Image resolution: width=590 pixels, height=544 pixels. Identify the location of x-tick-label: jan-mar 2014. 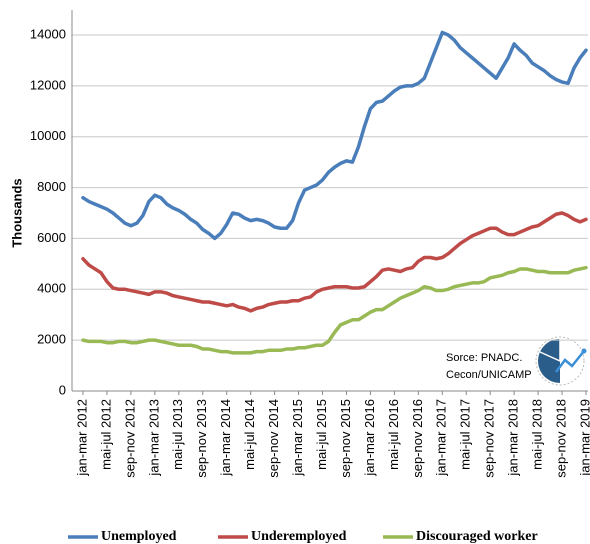
(225, 438).